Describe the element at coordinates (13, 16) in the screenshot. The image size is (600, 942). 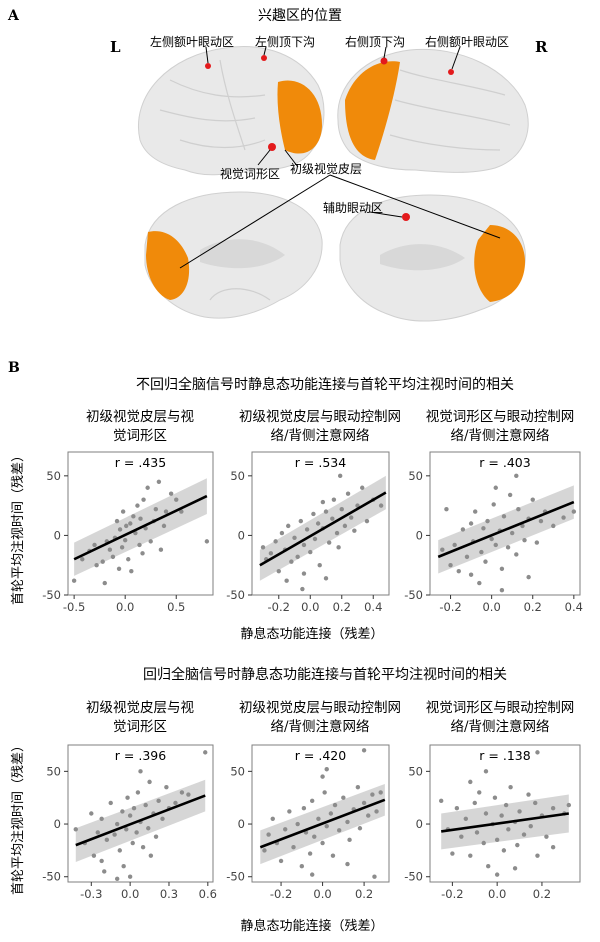
I see `panel-a-letter: A` at that location.